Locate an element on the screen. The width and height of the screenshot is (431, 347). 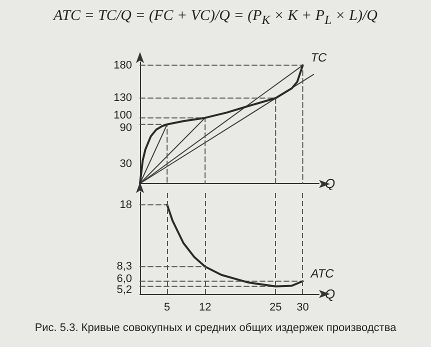
y-tick-label: 180 is located at coordinates (123, 65).